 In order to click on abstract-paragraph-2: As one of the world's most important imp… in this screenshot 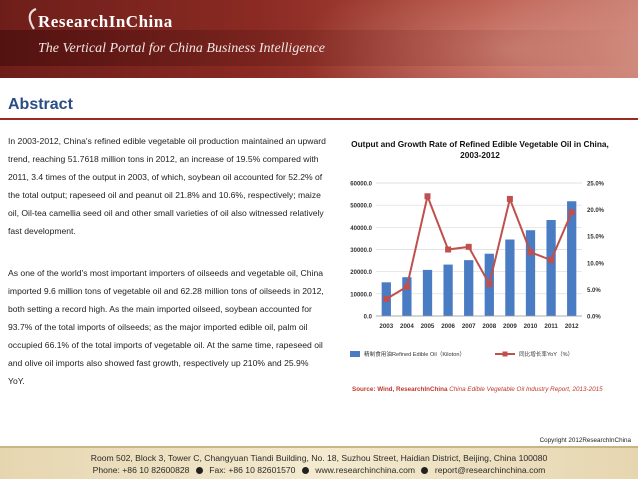, I will do `click(166, 327)`.